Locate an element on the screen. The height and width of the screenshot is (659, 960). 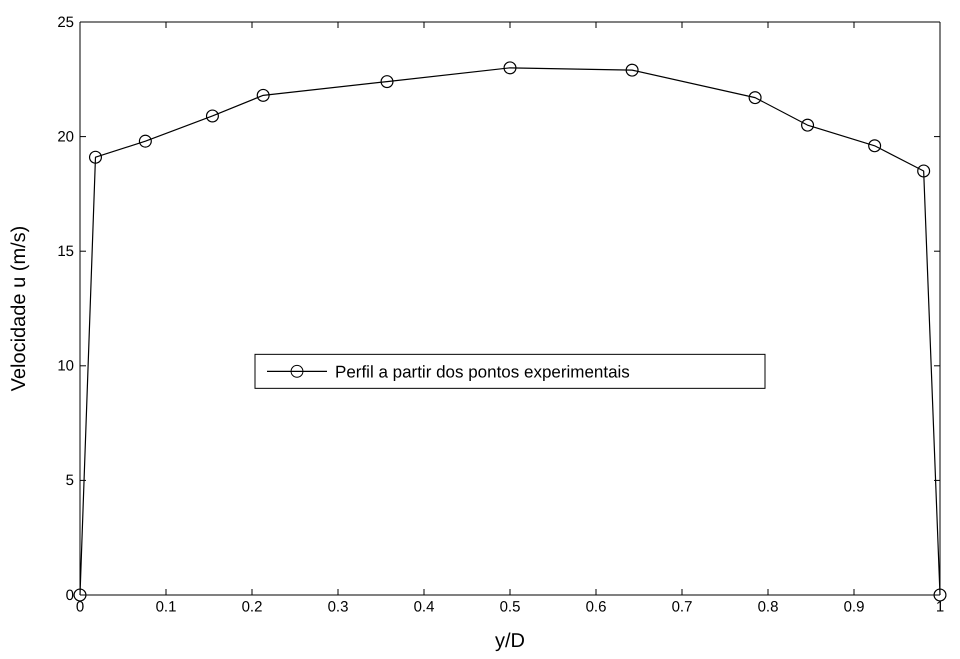
y-tick-label: 0 is located at coordinates (70, 595).